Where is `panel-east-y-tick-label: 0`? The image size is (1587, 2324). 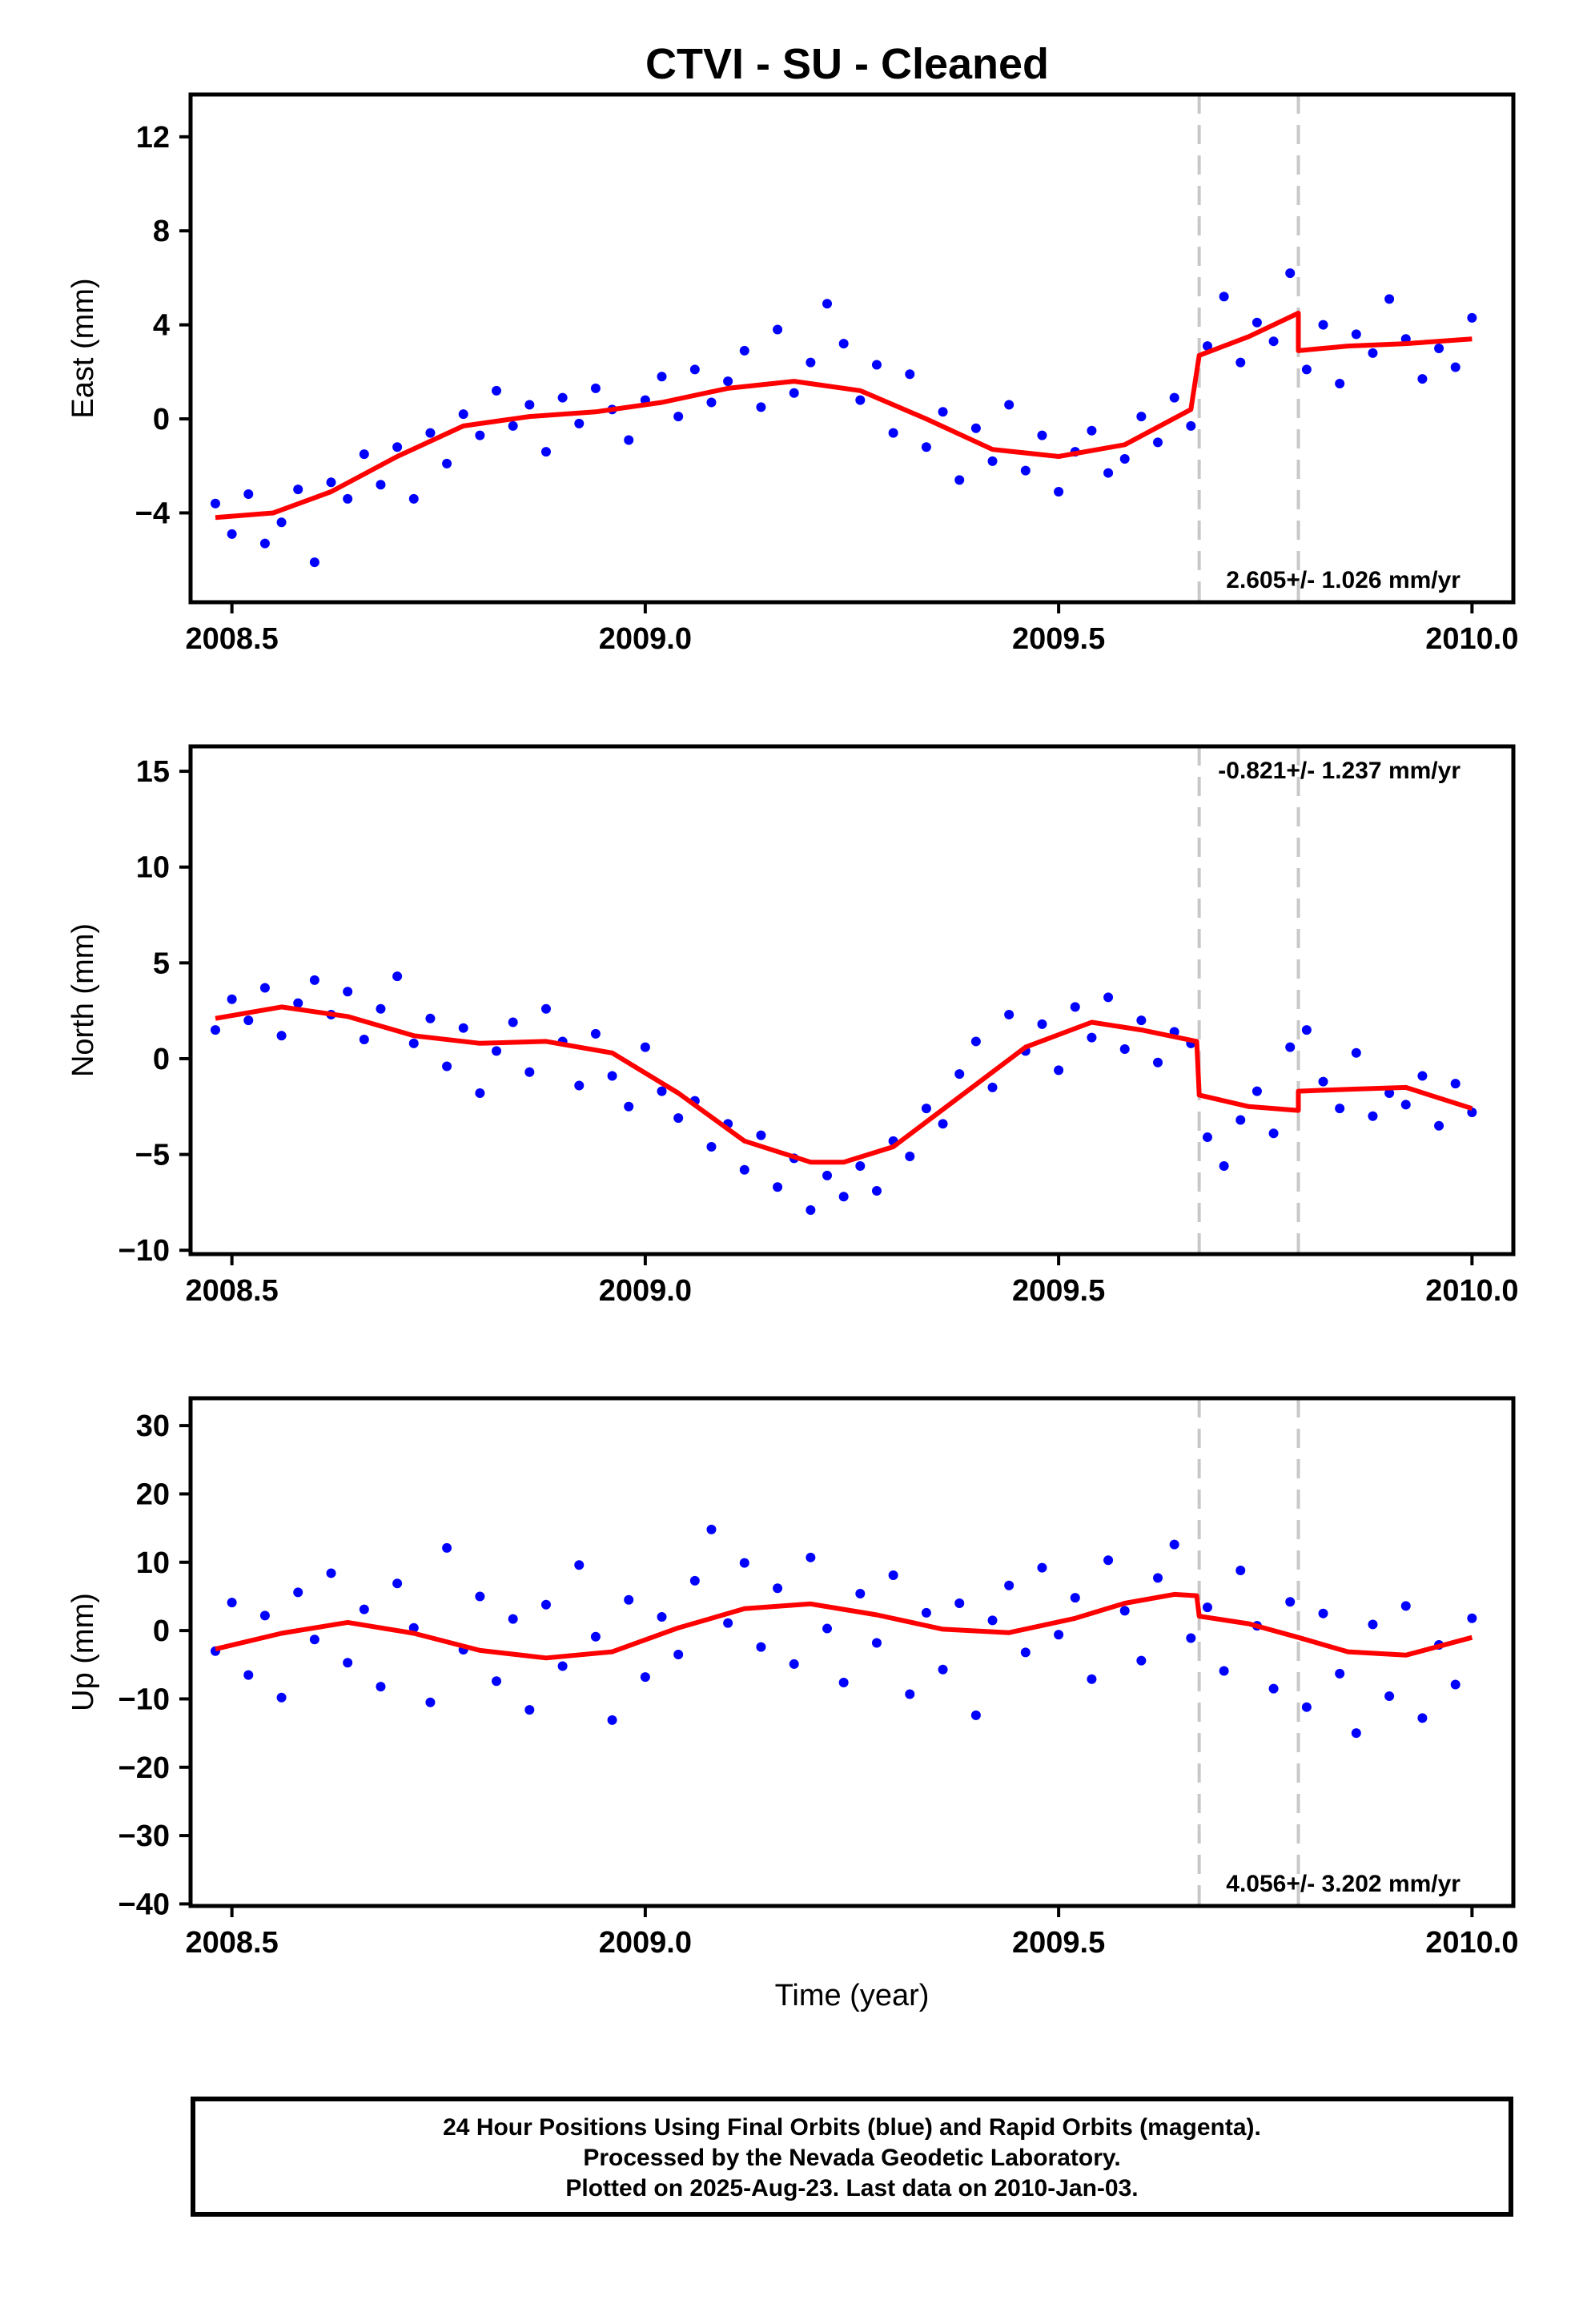
panel-east-y-tick-label: 0 is located at coordinates (161, 419).